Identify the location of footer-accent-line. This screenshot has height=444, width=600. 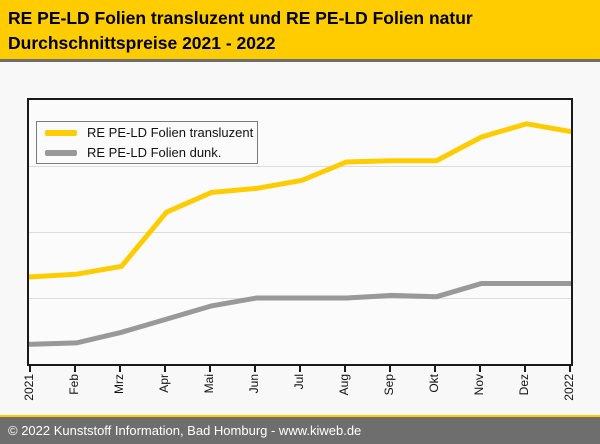
(300, 416).